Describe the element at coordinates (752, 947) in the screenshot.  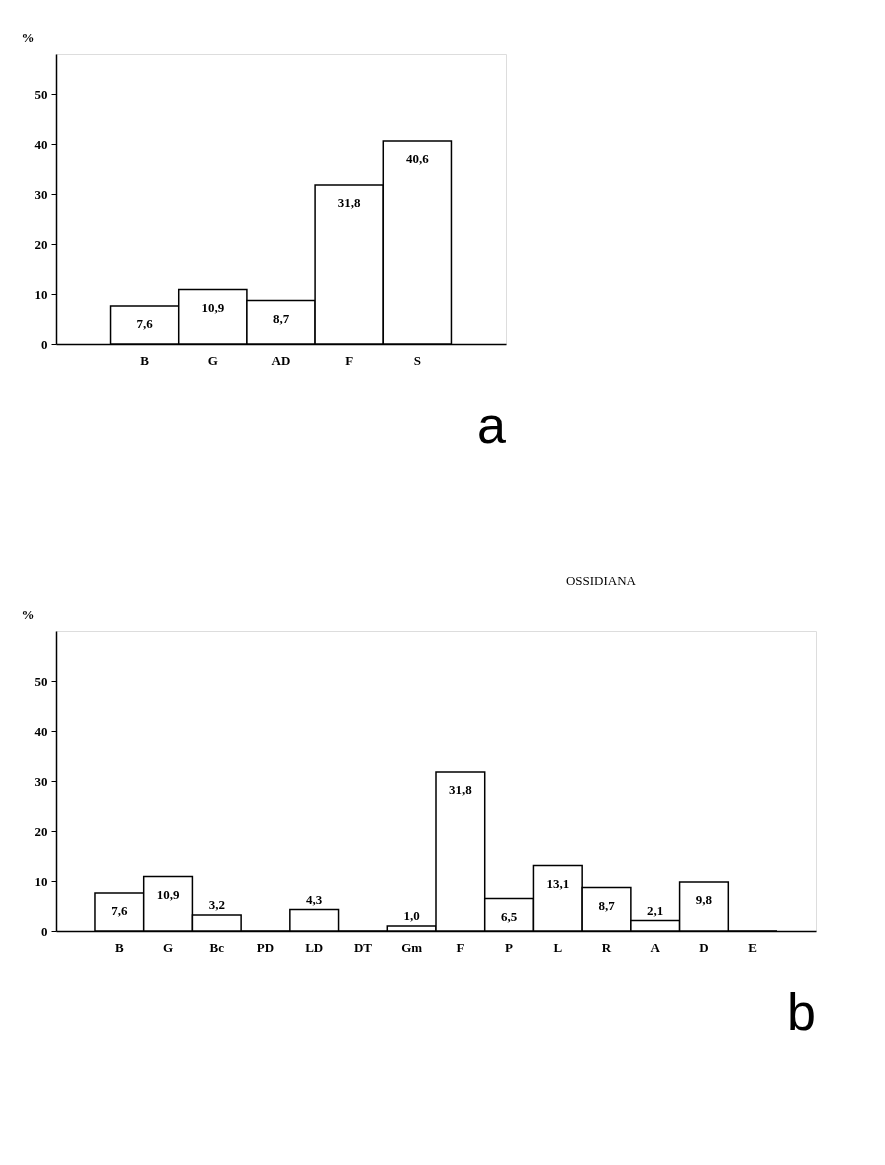
I see `x-tick-label: E` at that location.